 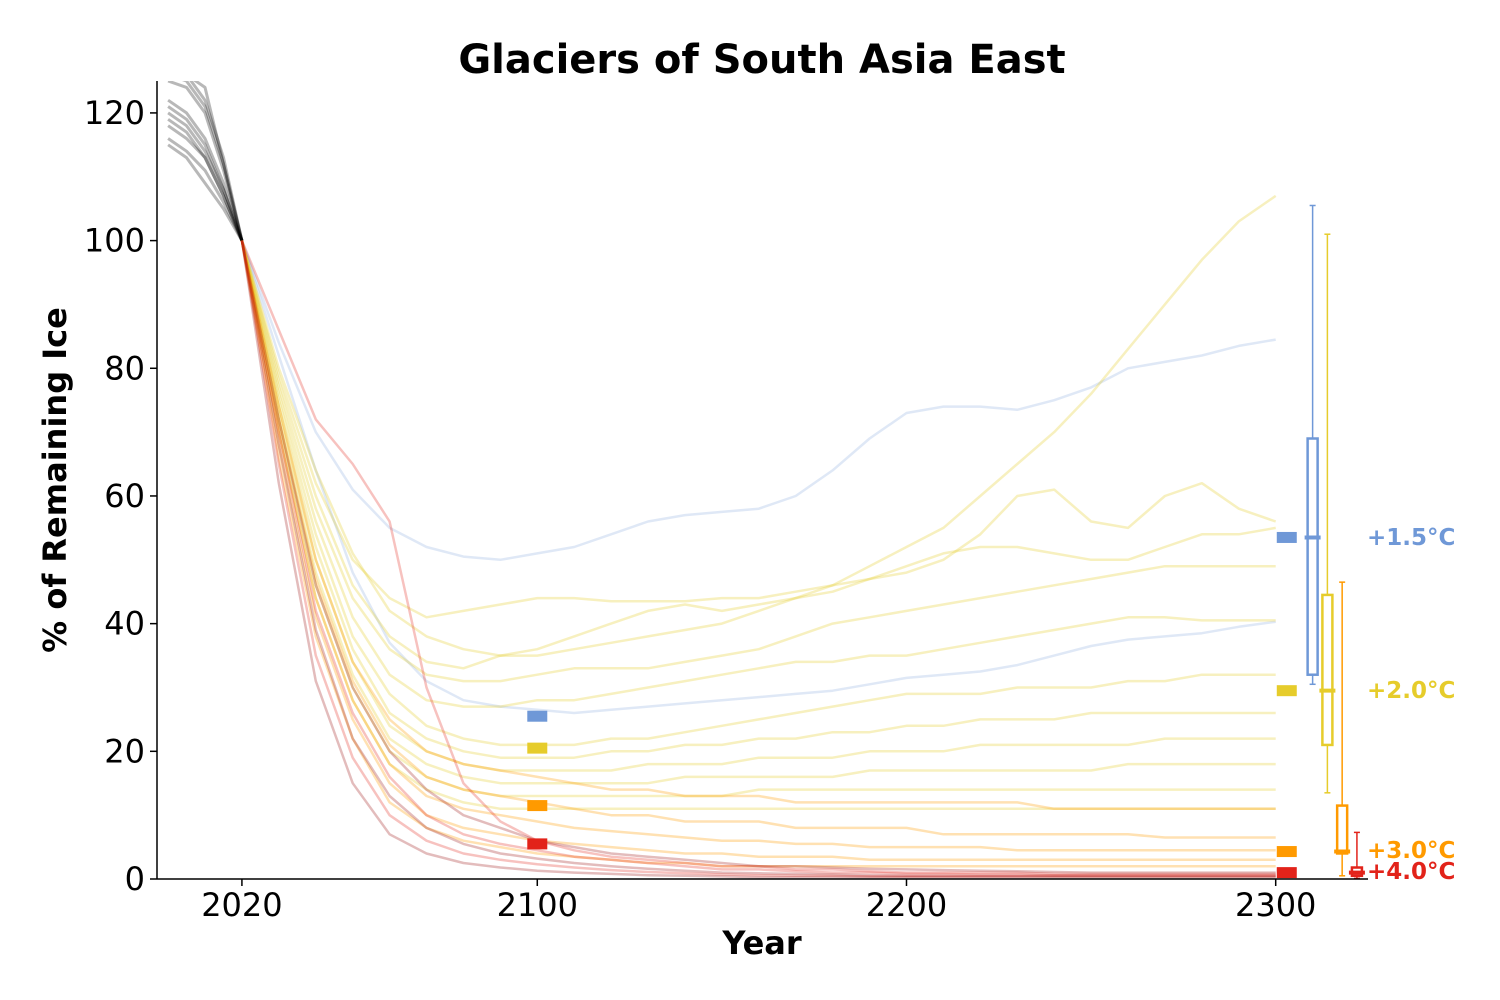 What do you see at coordinates (1411, 705) in the screenshot?
I see `warming-labels: +1.5°C +2.0°C +3.0°C+4.0°C` at bounding box center [1411, 705].